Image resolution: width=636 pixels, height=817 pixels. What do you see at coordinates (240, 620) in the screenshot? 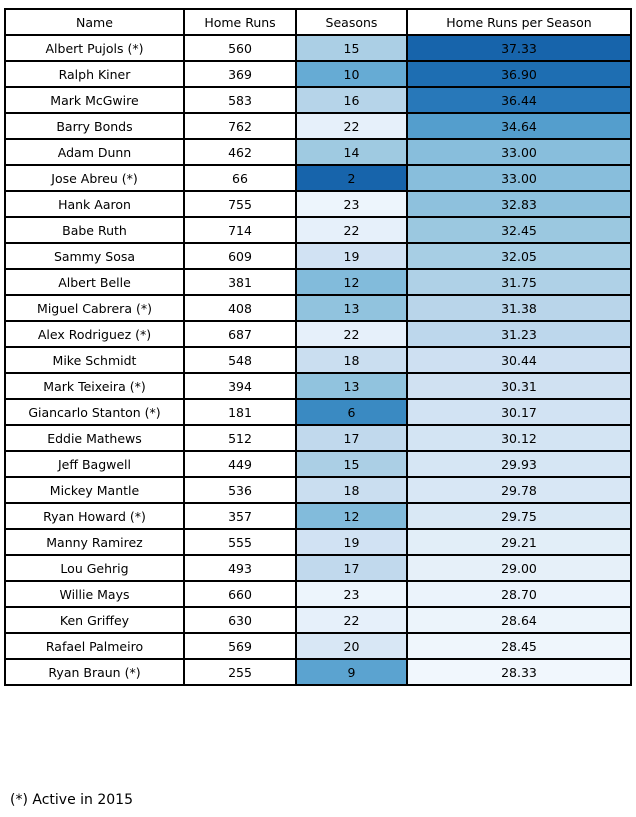
I see `home-runs-cell: 630` at bounding box center [240, 620].